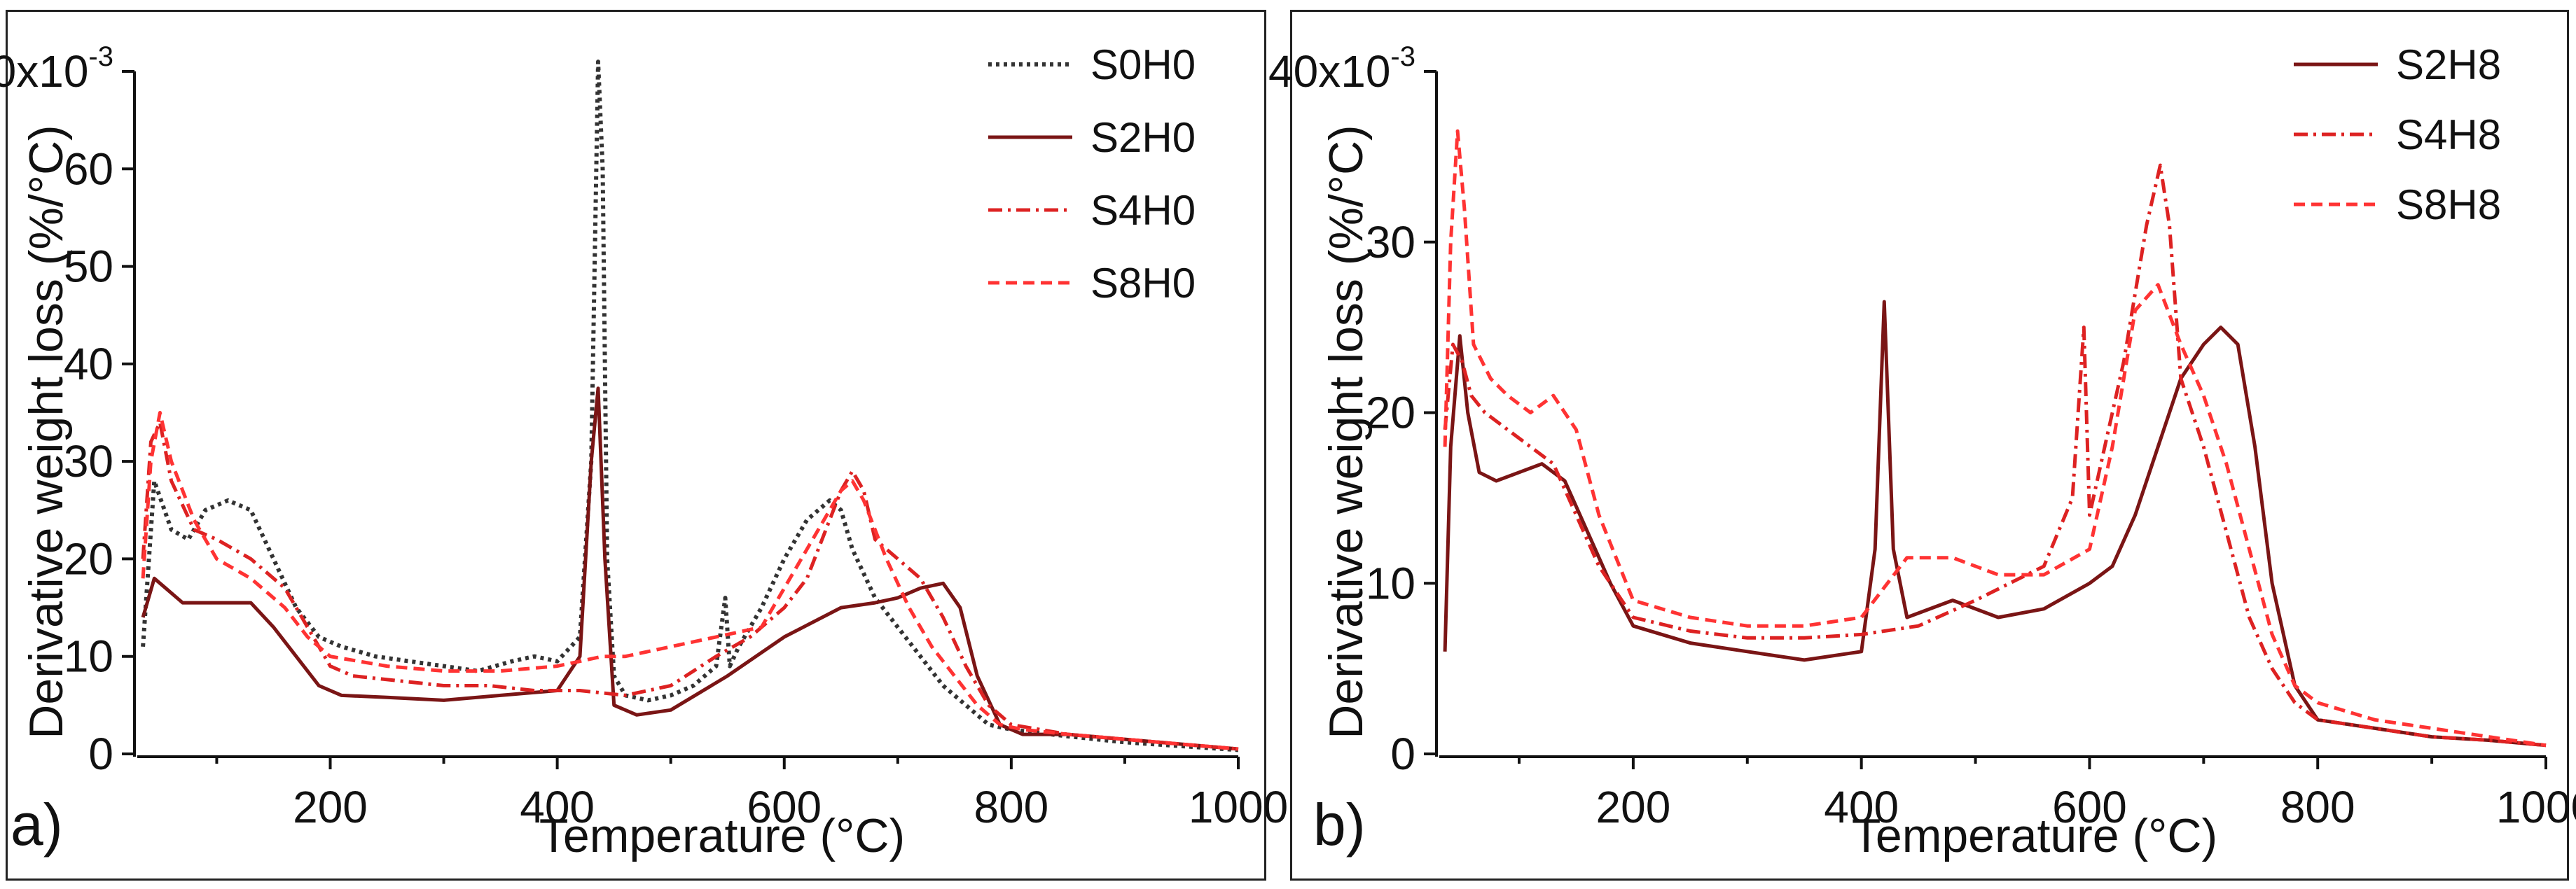  What do you see at coordinates (1143, 64) in the screenshot?
I see `legend-label-s0h0: S0H0` at bounding box center [1143, 64].